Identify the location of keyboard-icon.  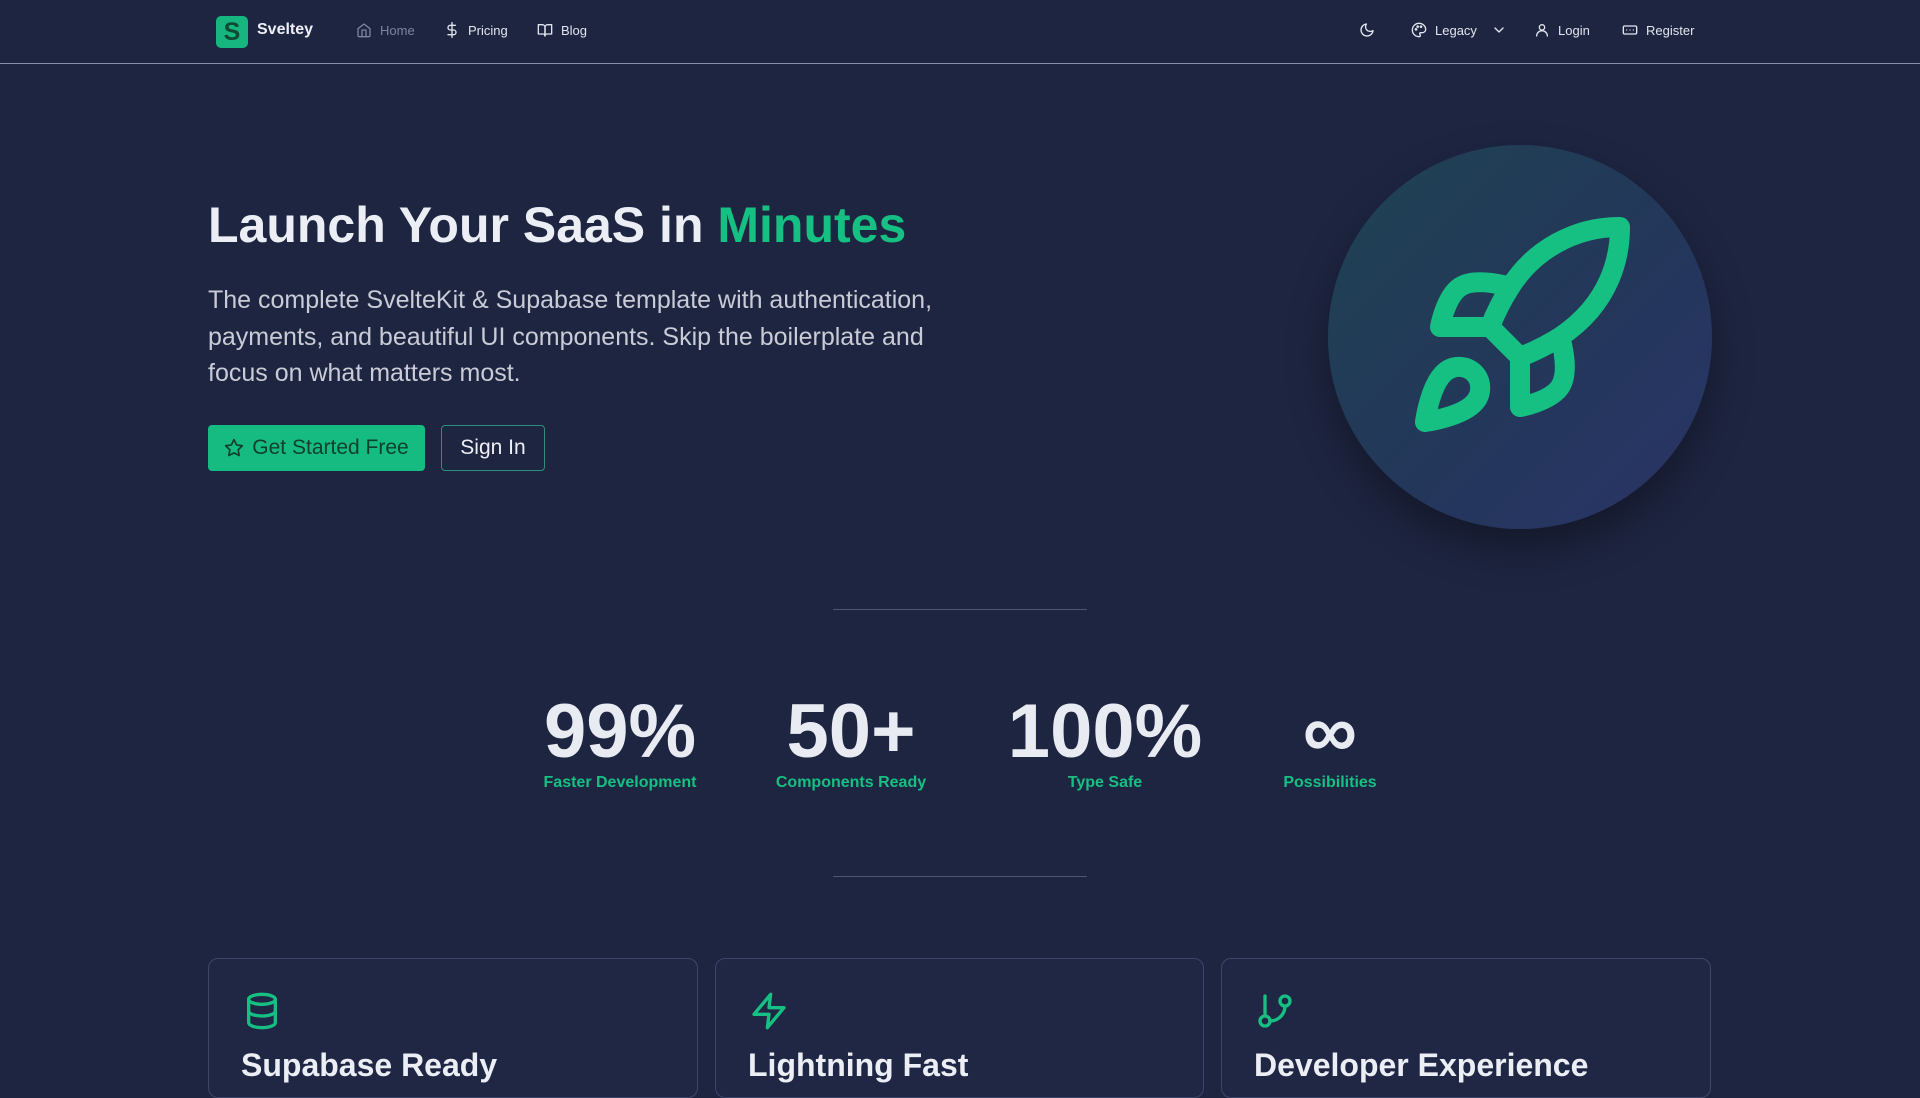
(1630, 30).